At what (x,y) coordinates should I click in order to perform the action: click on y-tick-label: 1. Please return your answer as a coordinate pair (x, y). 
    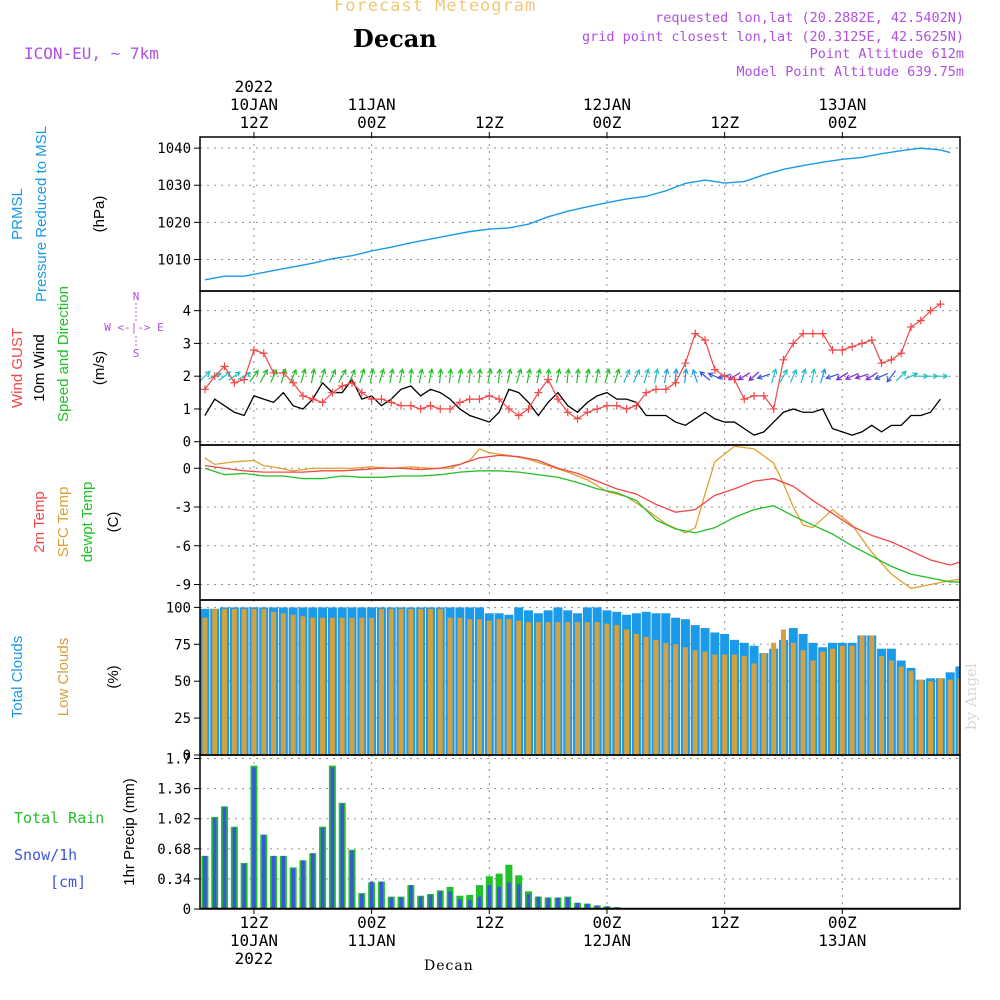
    Looking at the image, I should click on (187, 410).